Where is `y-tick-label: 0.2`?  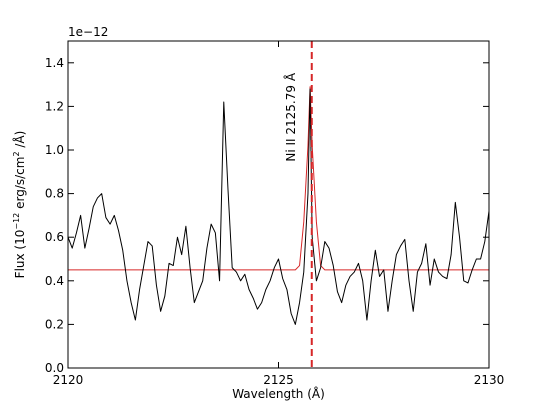 y-tick-label: 0.2 is located at coordinates (54, 324).